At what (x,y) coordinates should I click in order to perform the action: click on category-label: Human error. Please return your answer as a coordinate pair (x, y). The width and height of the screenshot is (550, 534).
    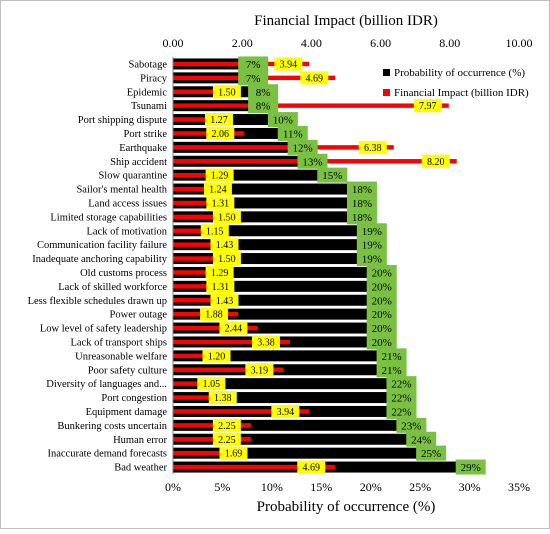
    Looking at the image, I should click on (140, 440).